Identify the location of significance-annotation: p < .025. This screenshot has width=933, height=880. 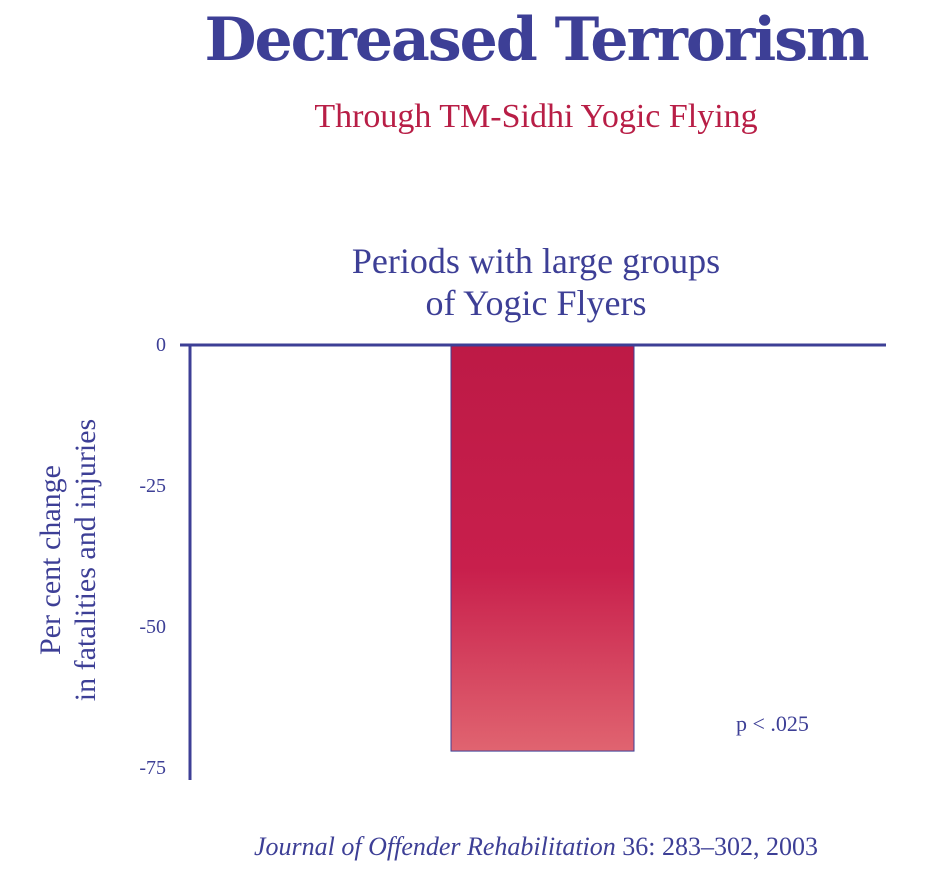
(772, 723).